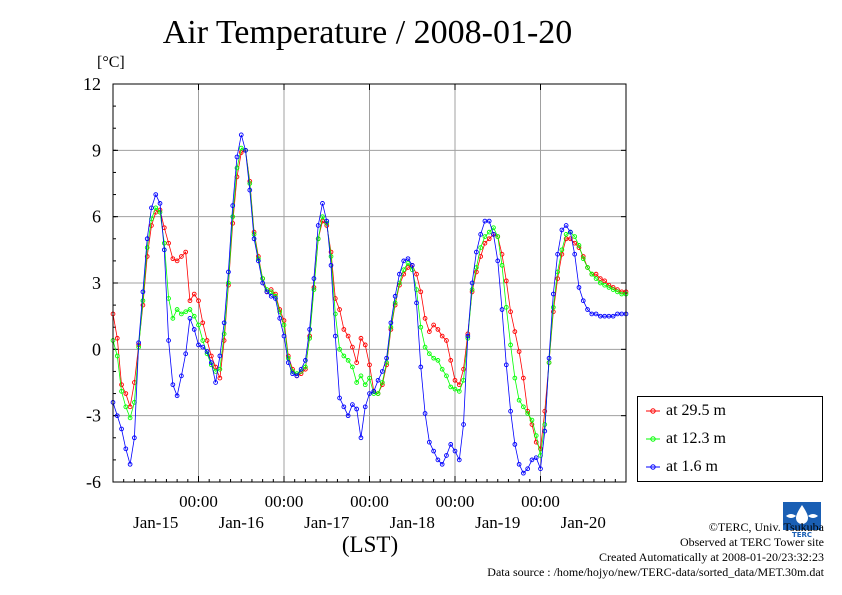 This screenshot has height=595, width=842. I want to click on chart-title: Air Temperature / 2008-01-20, so click(367, 32).